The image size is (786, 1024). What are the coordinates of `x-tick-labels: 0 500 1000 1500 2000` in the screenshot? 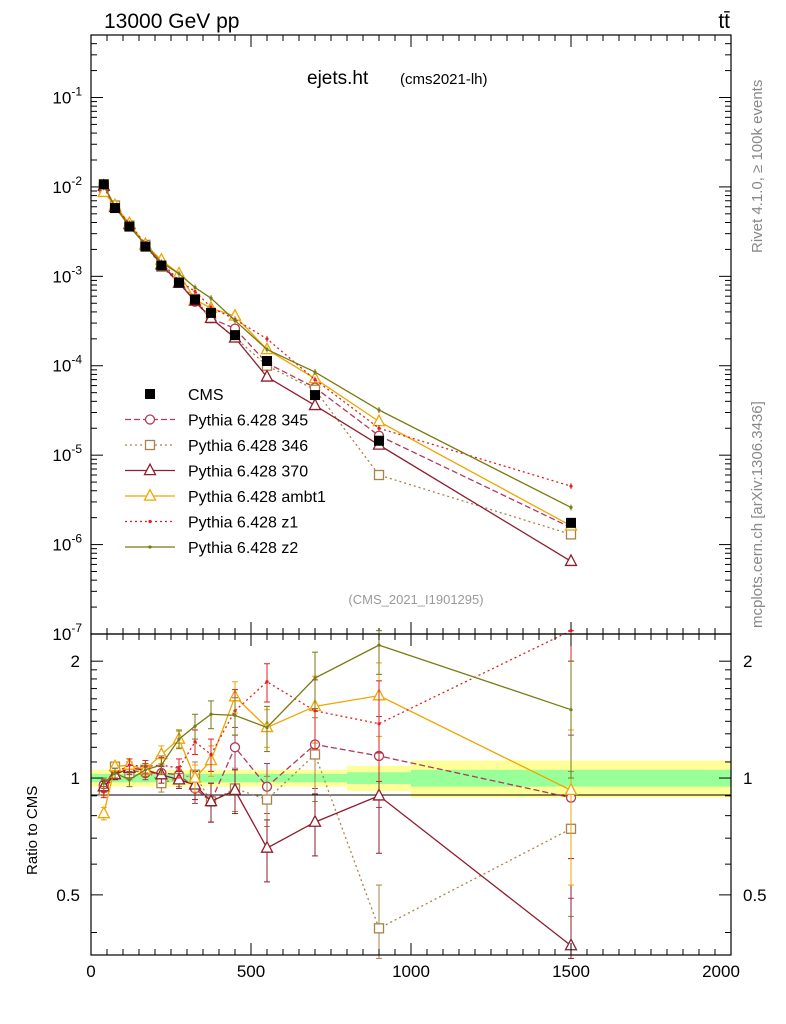 It's located at (413, 971).